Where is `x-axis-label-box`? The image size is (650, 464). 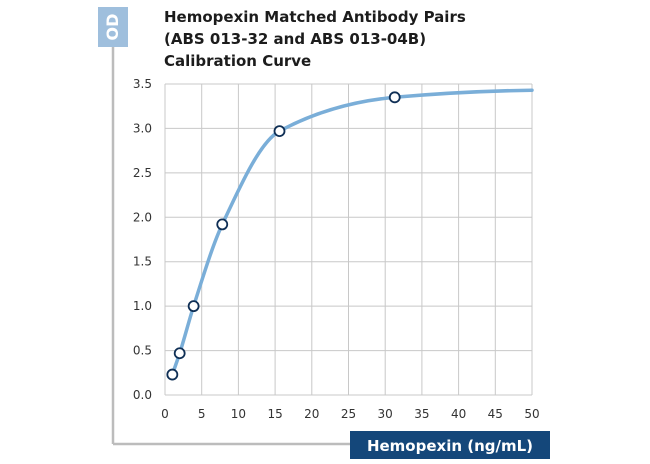 x-axis-label-box is located at coordinates (450, 445).